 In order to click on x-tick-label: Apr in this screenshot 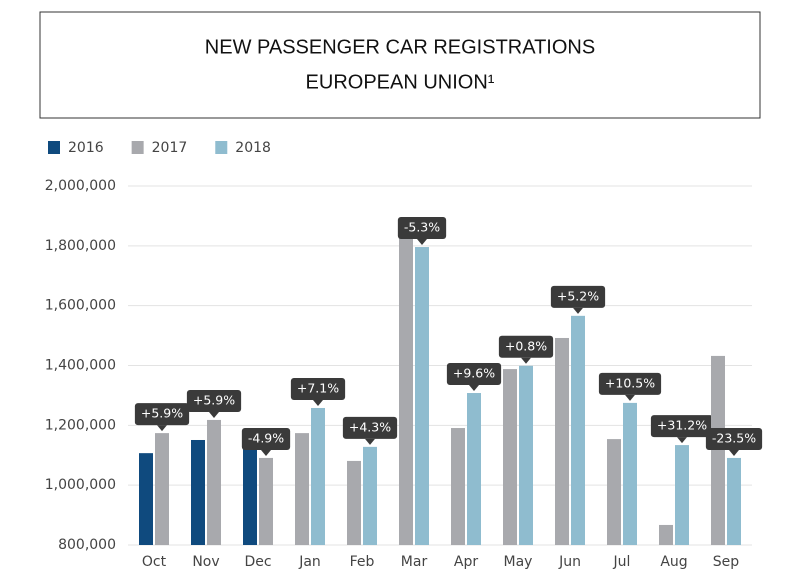, I will do `click(466, 562)`.